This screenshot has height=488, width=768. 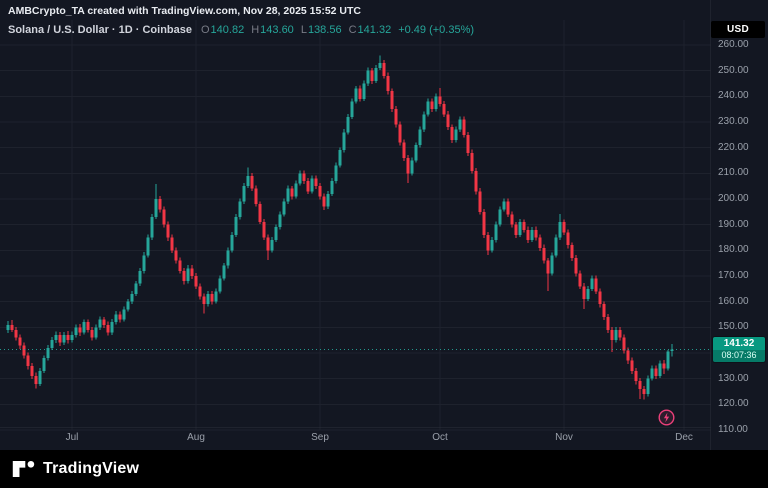 What do you see at coordinates (23, 469) in the screenshot?
I see `tradingview-logo-icon` at bounding box center [23, 469].